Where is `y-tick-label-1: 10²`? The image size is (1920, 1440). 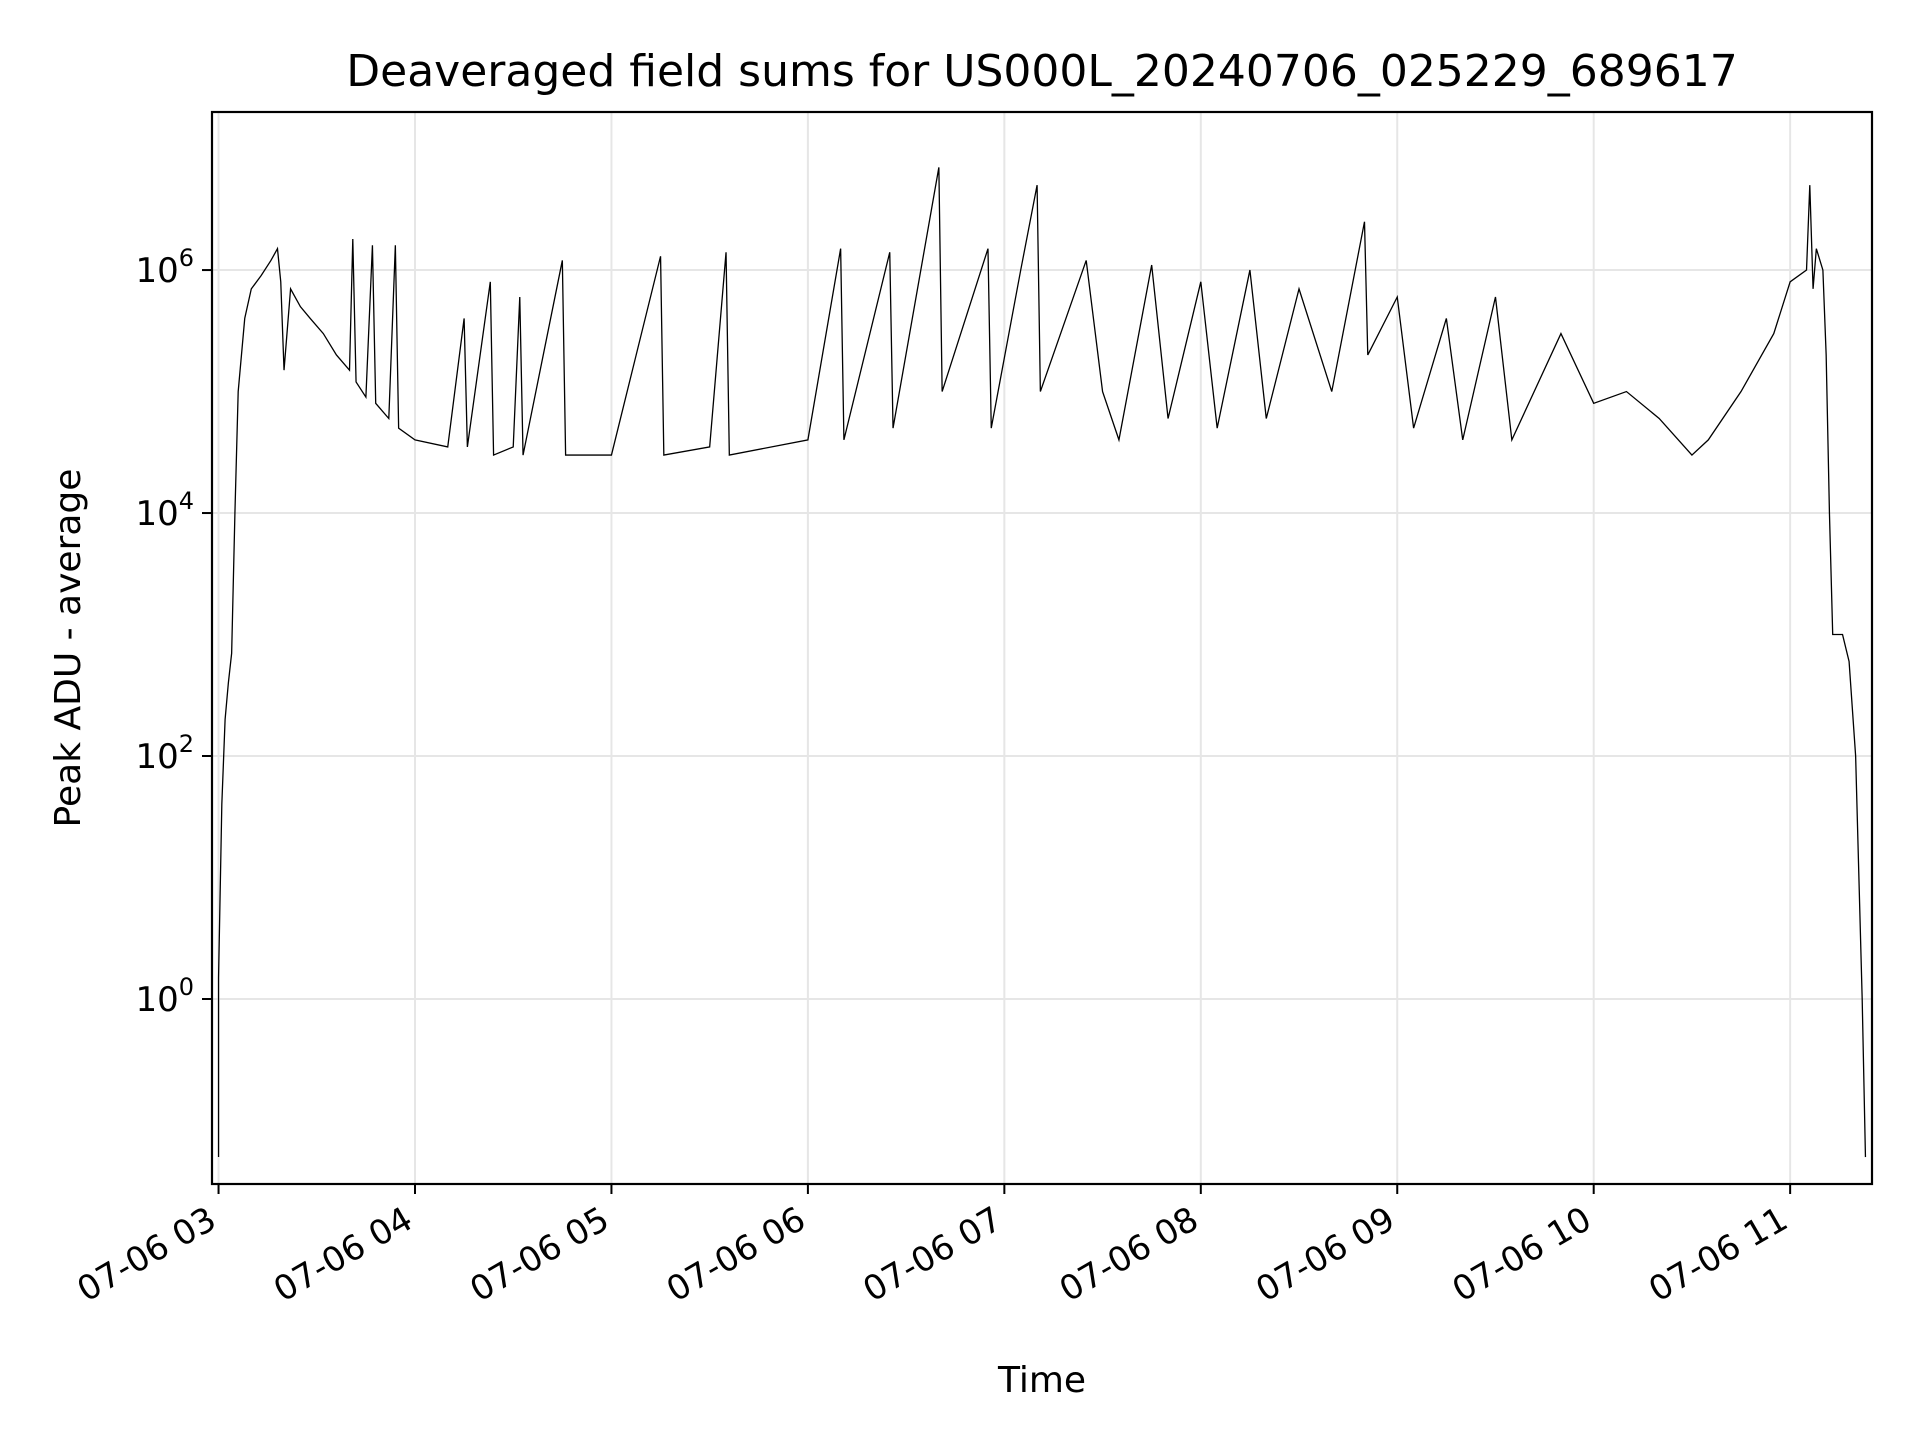
y-tick-label-1: 10² is located at coordinates (164, 753).